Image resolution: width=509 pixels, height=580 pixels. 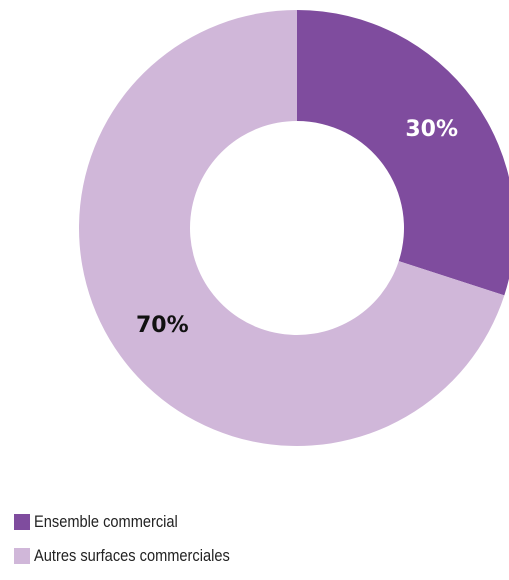 What do you see at coordinates (22, 522) in the screenshot?
I see `legend-swatch-ensemble-commercial` at bounding box center [22, 522].